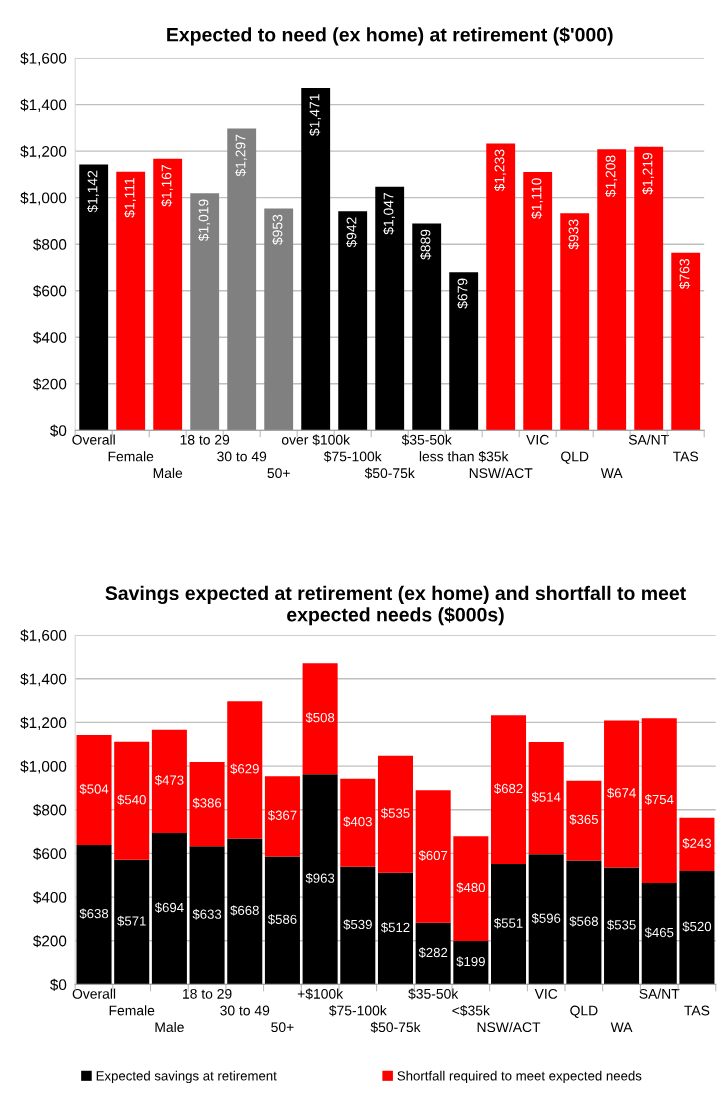  Describe the element at coordinates (320, 718) in the screenshot. I see `data-label: $508` at that location.